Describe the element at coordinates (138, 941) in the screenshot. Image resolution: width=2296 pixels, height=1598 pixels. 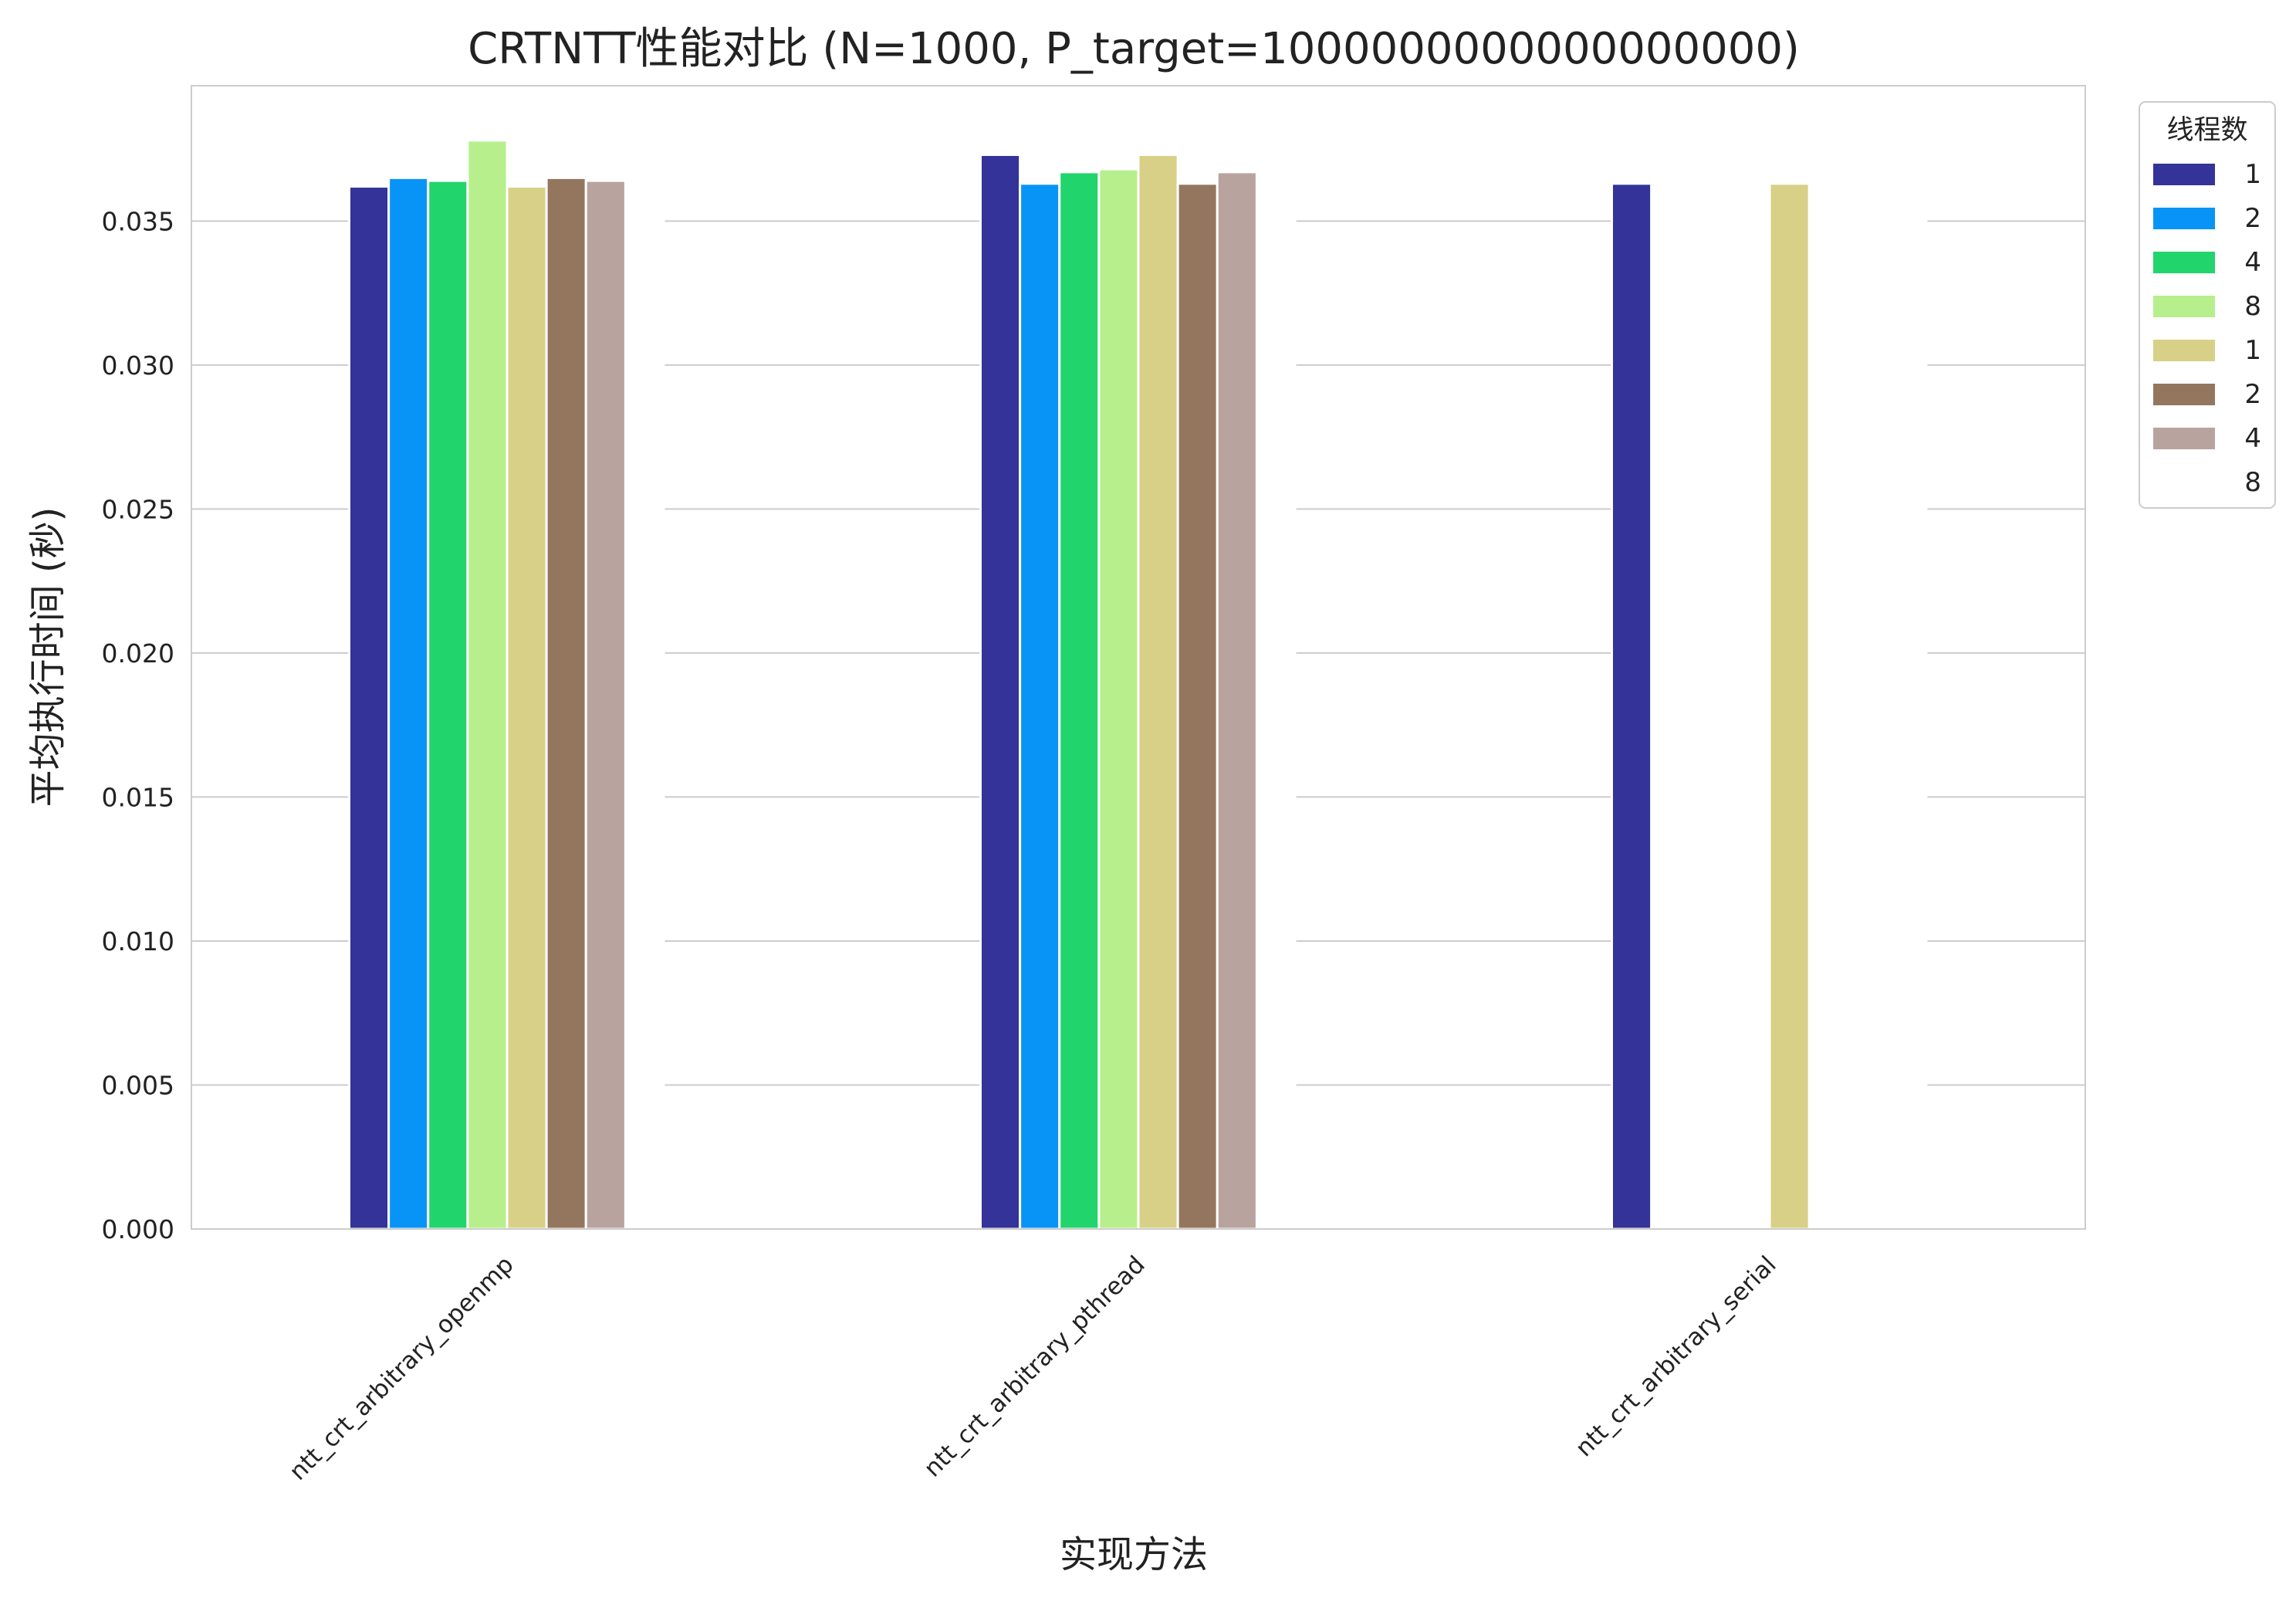
I see `y-tick-label: 0.010` at that location.